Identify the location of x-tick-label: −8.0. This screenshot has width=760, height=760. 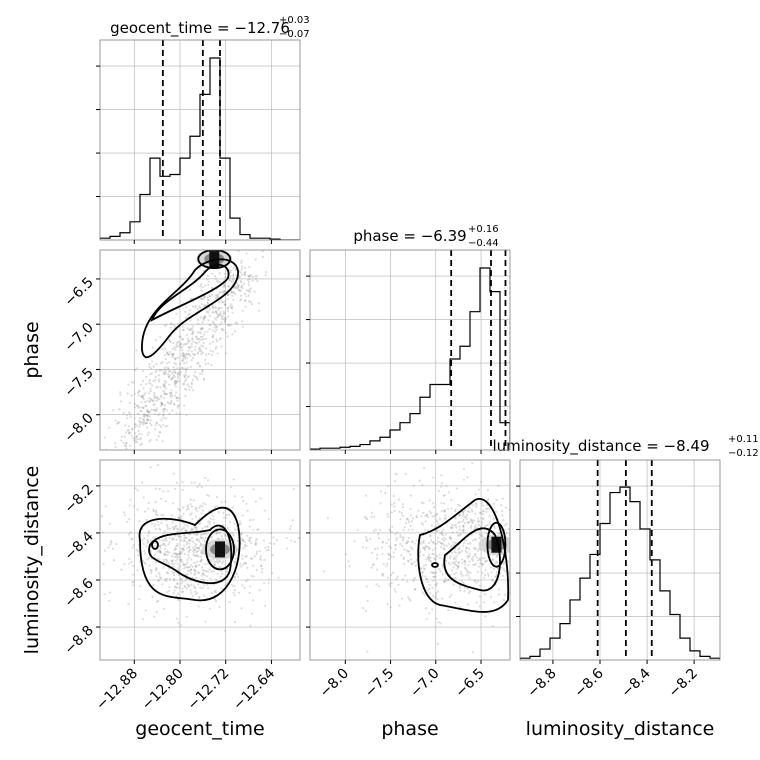
(334, 683).